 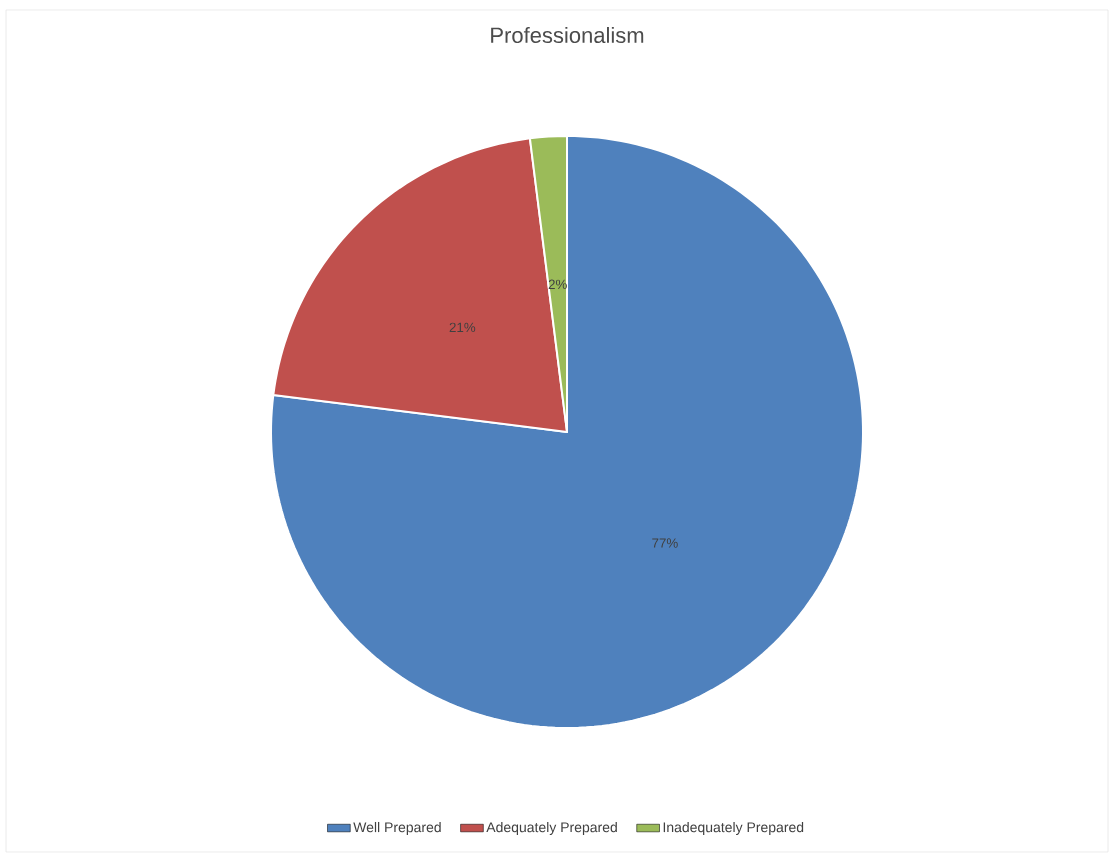 What do you see at coordinates (462, 327) in the screenshot?
I see `data-label: 21%` at bounding box center [462, 327].